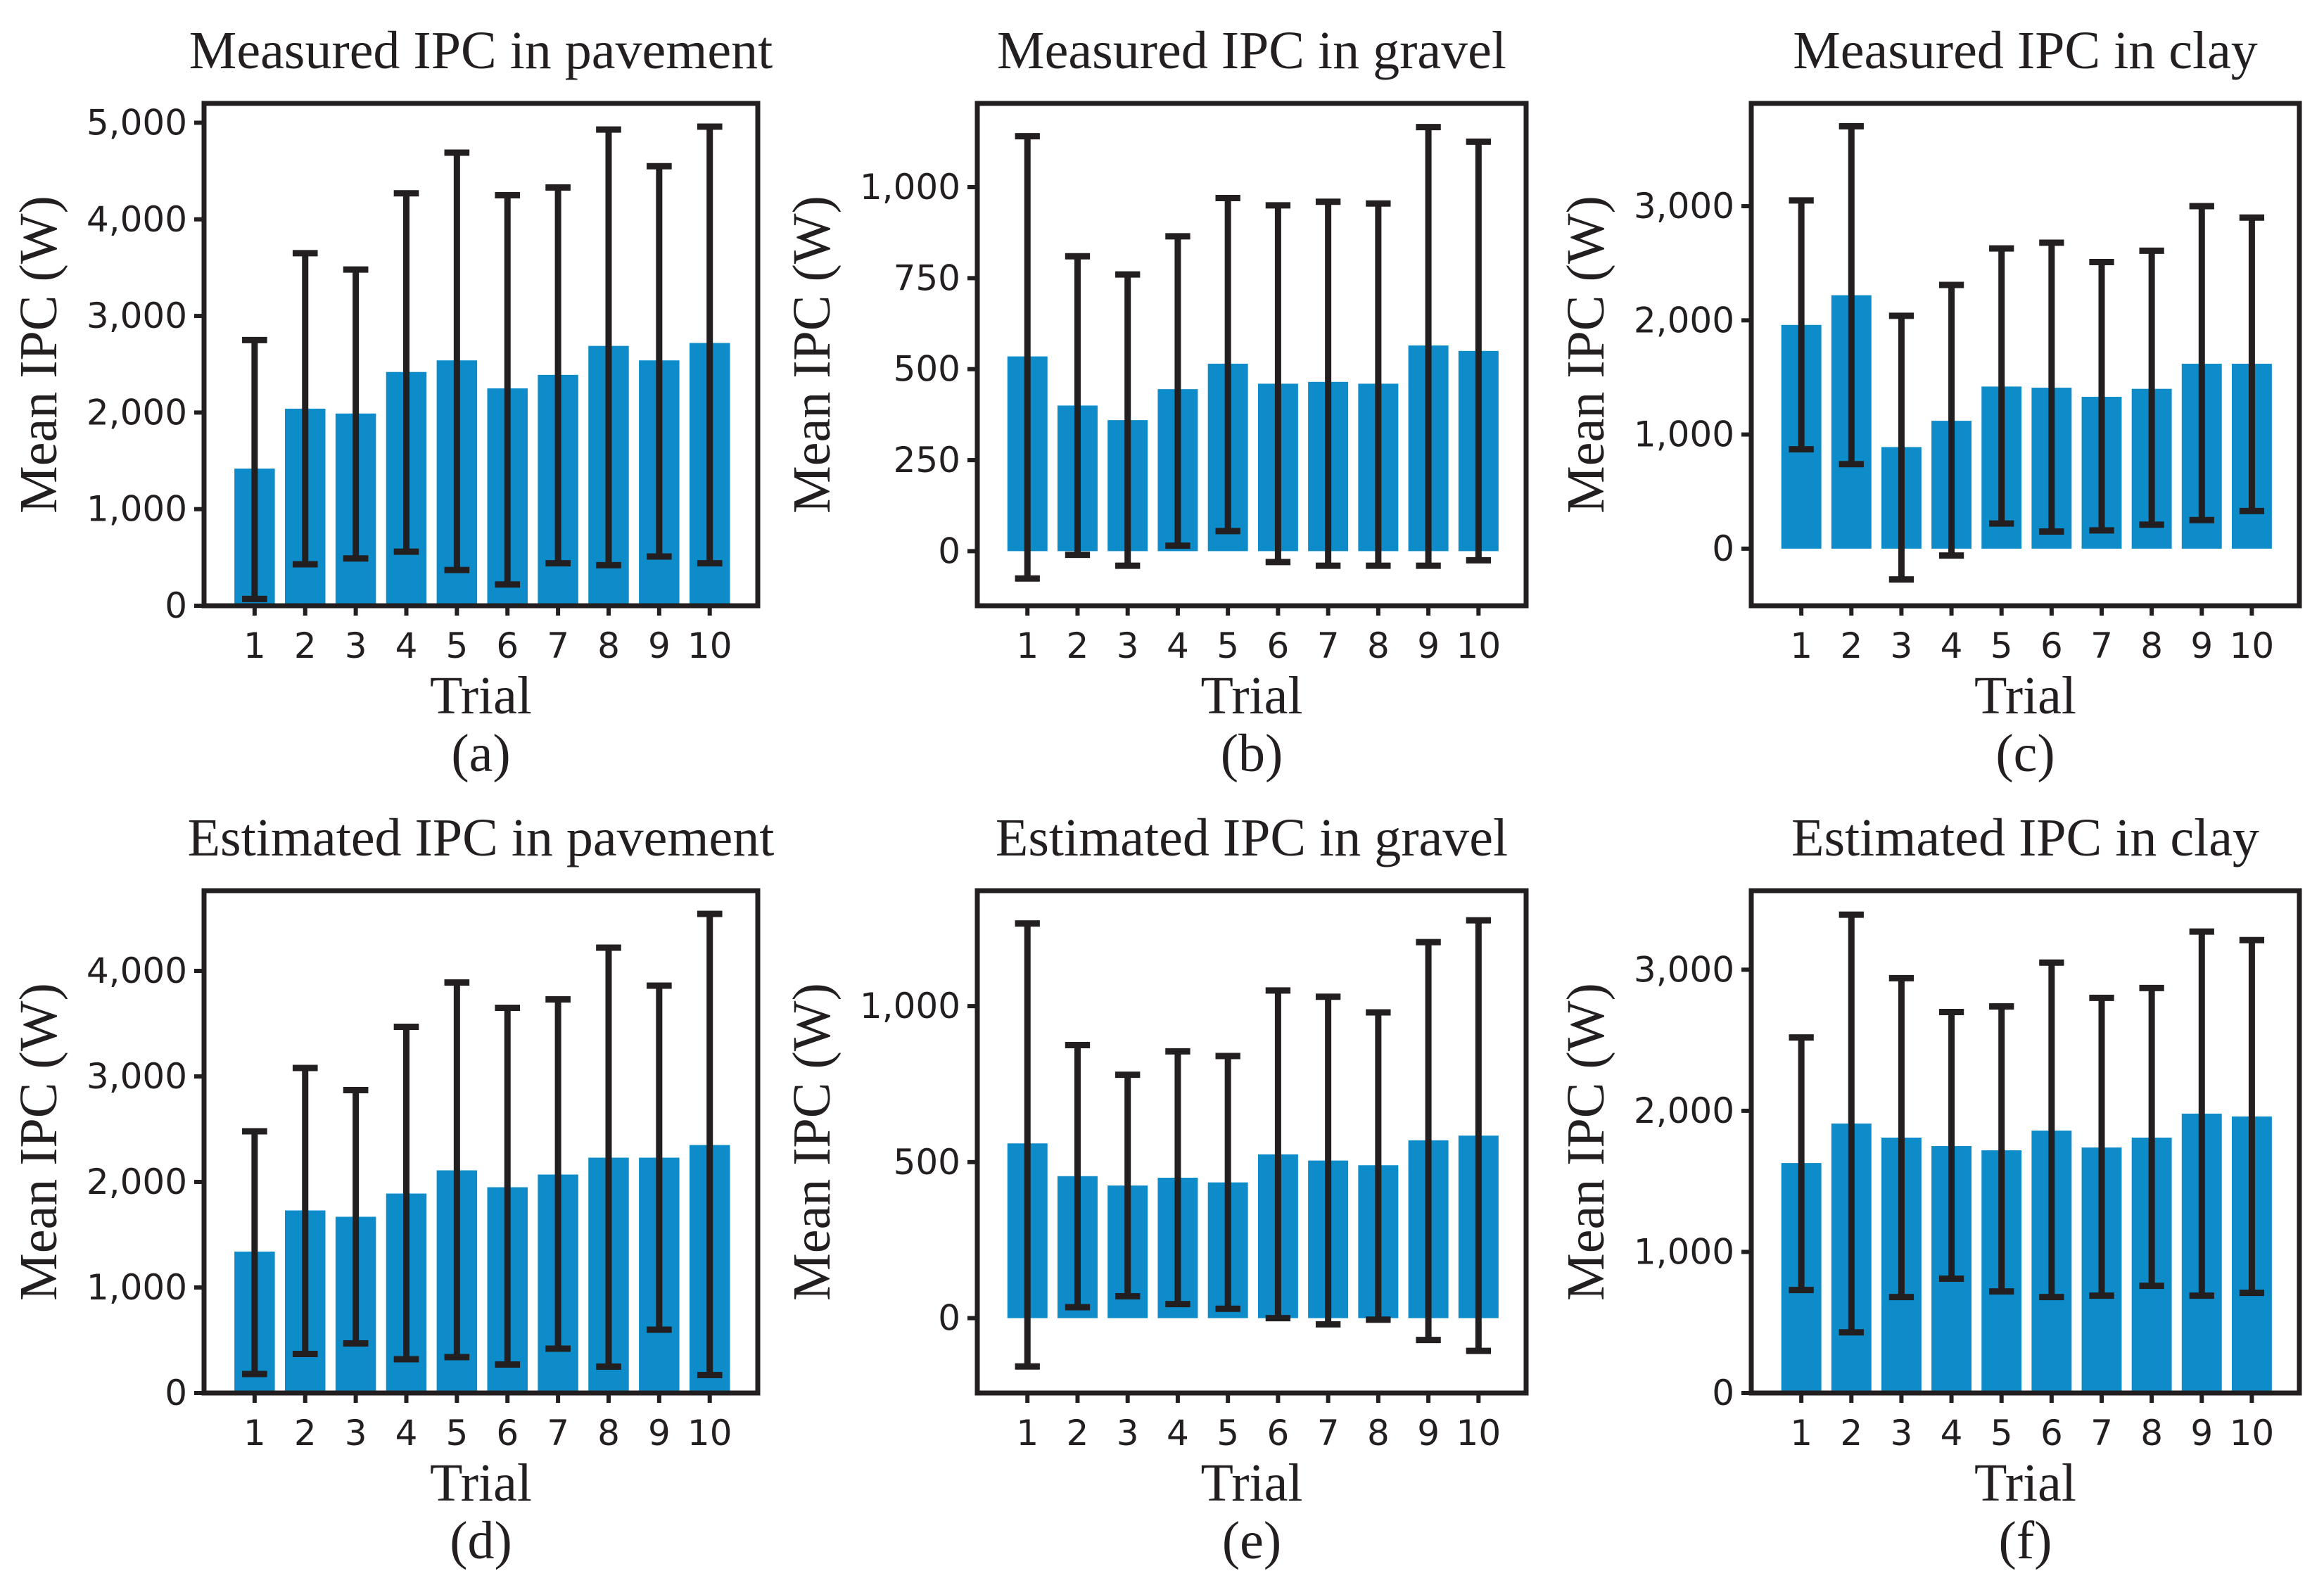 The image size is (2324, 1590). Describe the element at coordinates (481, 837) in the screenshot. I see `panel-title: Estimated IPC in pavement` at that location.